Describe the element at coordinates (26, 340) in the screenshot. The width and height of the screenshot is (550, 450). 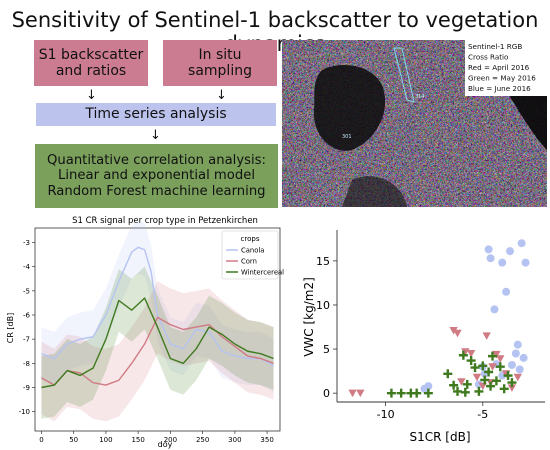
I see `y-tick-label: -7` at that location.